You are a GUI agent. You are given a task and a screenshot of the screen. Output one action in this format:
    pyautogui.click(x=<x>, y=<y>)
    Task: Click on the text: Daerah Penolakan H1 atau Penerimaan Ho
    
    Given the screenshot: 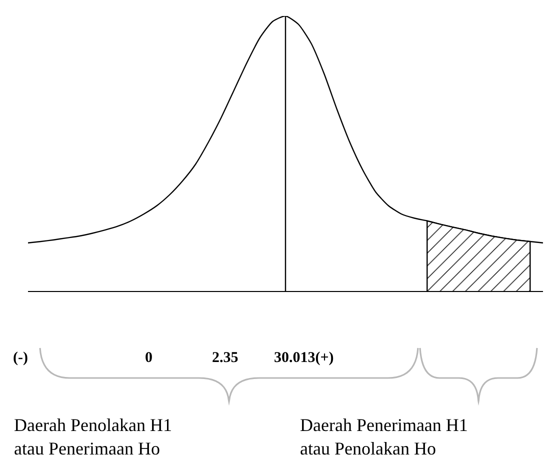 What is the action you would take?
    pyautogui.click(x=93, y=436)
    